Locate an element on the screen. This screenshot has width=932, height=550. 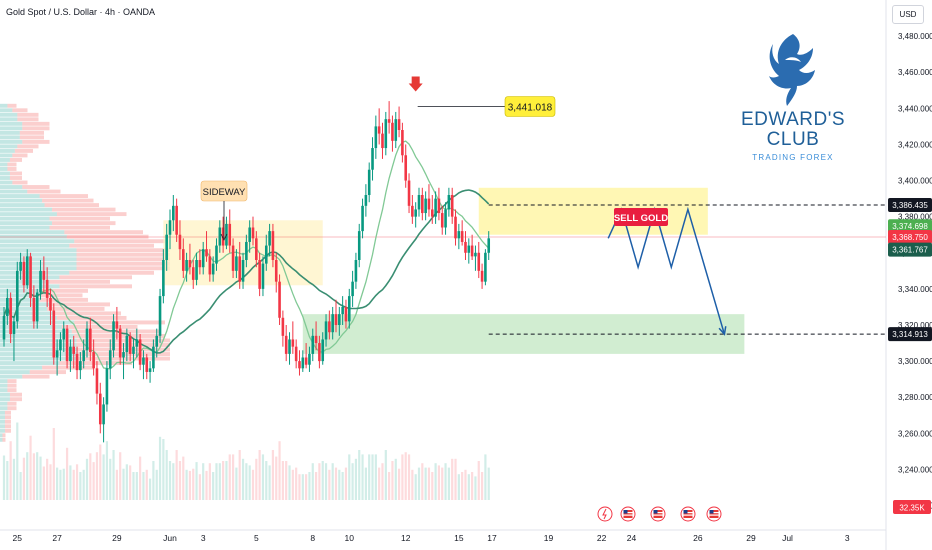
price-axis-tick: 3,380.000 is located at coordinates (915, 217).